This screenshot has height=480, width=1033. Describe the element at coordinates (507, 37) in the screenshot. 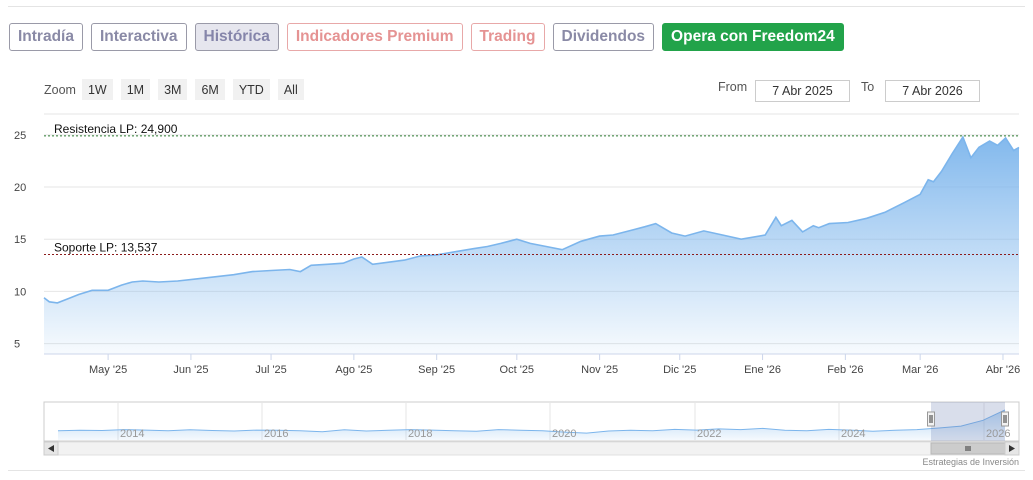

I see `tab-trading: Trading` at that location.